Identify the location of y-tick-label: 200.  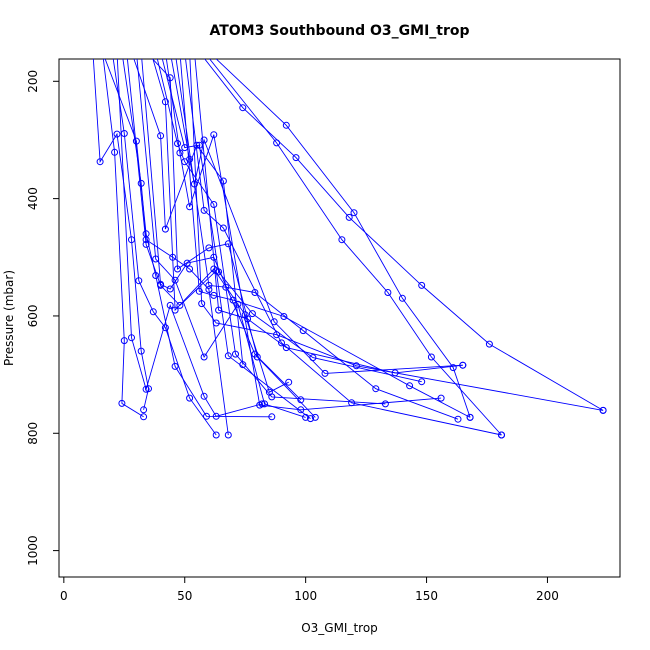
(33, 81).